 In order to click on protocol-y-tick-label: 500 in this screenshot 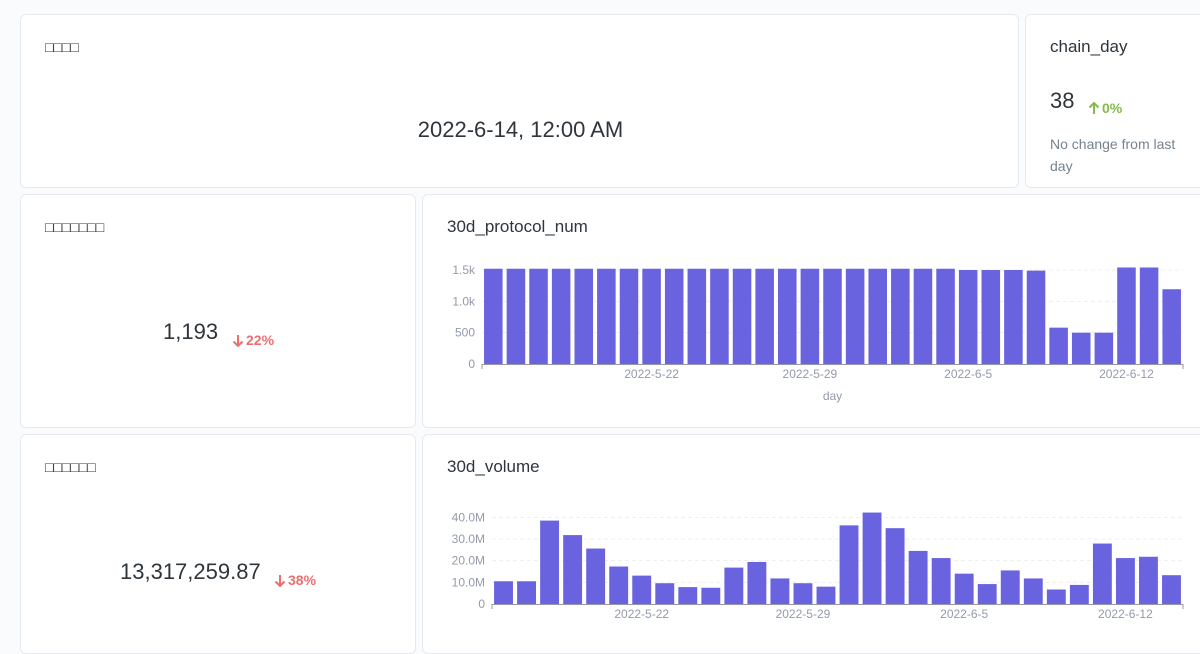, I will do `click(465, 333)`.